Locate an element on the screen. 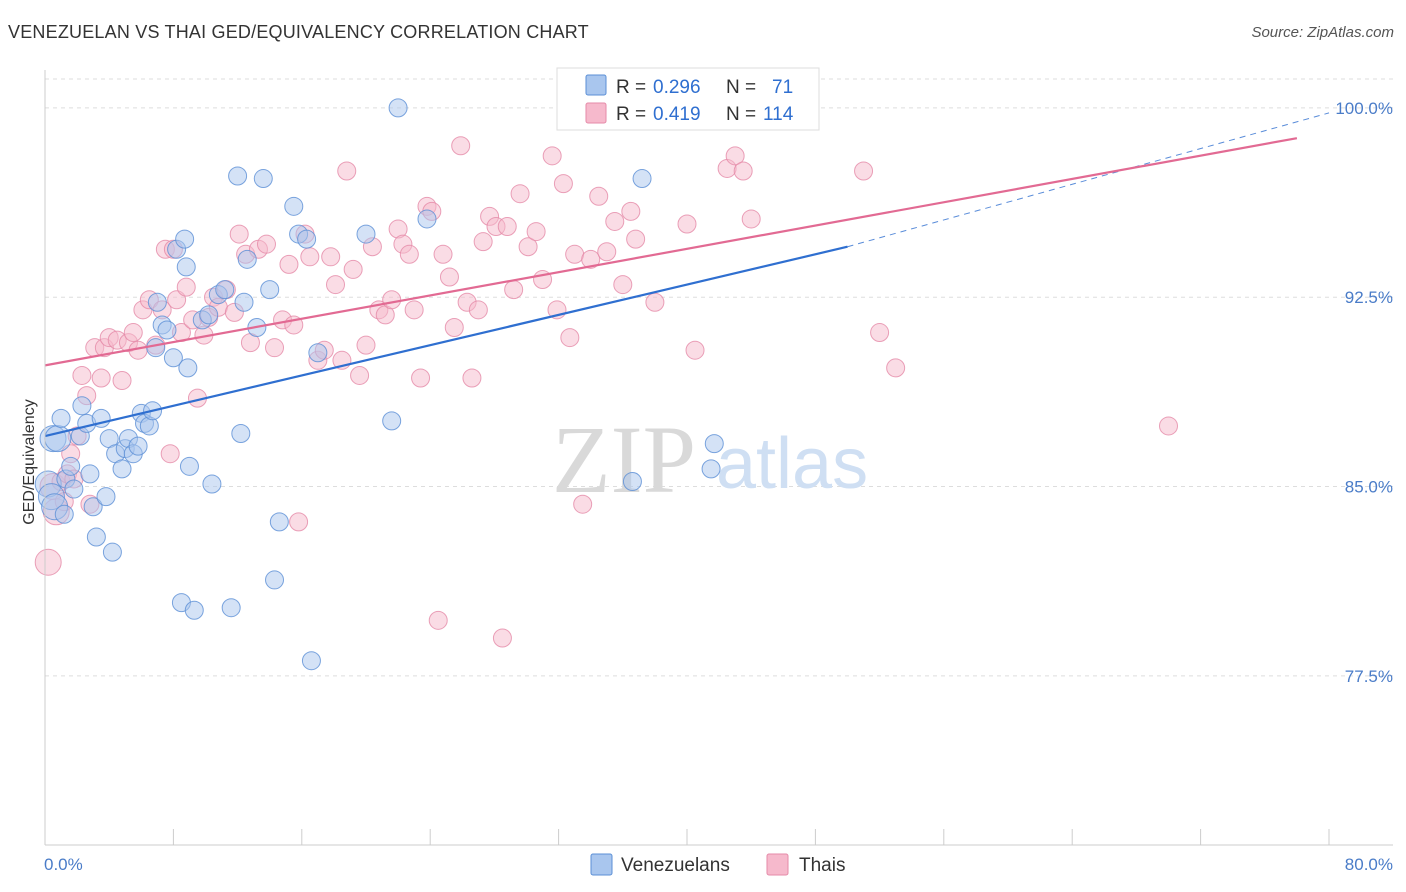  legend-n-value-venezuelans: 71 is located at coordinates (782, 87).